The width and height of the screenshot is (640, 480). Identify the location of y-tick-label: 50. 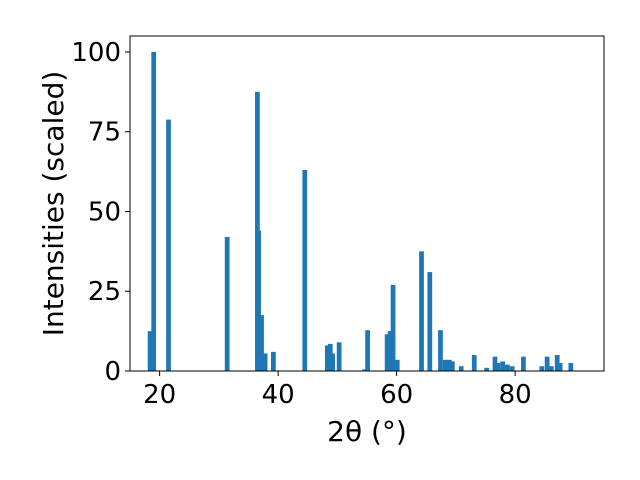
(104, 212).